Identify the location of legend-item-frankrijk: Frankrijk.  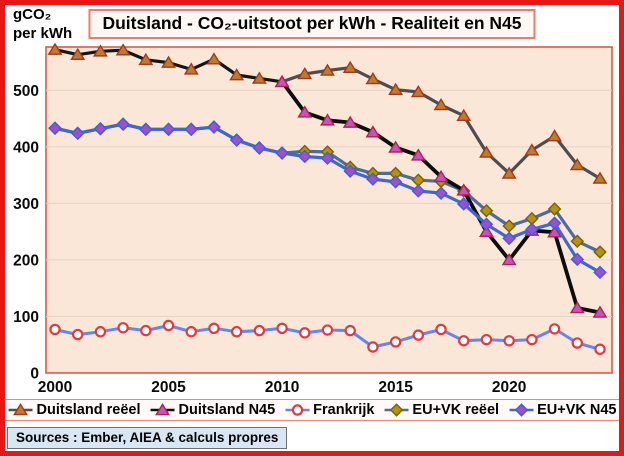
(329, 410).